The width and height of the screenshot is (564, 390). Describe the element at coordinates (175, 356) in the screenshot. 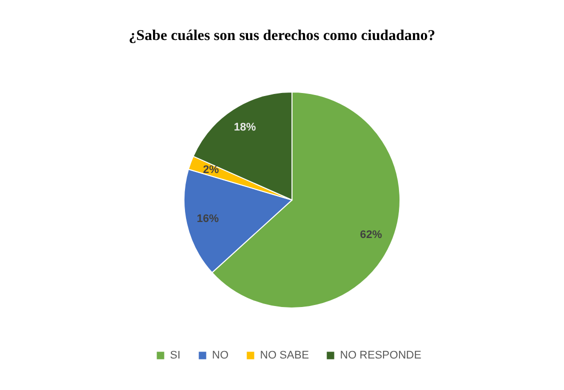

I see `legend-label: SI` at that location.